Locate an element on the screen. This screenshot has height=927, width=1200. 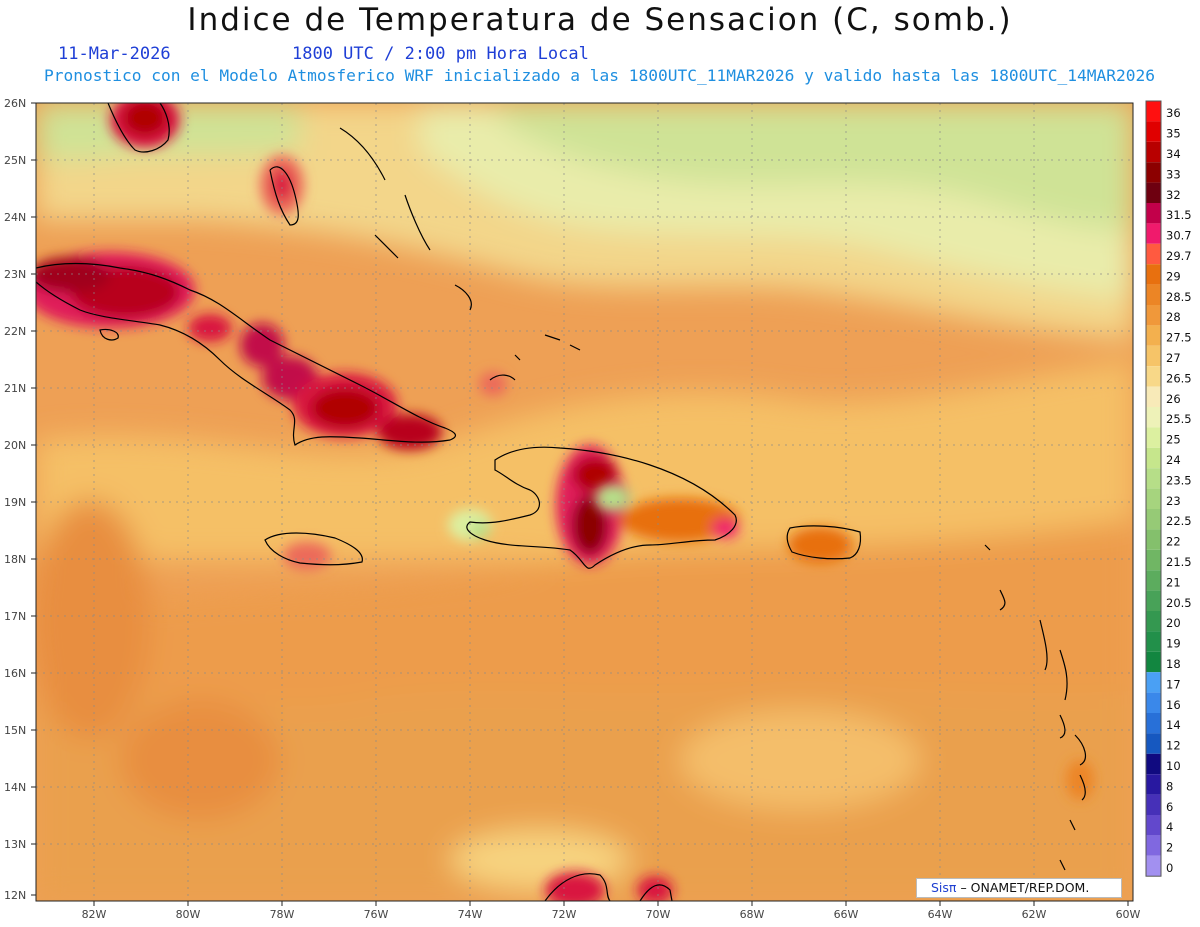
cuba-coast is located at coordinates (246, 354).